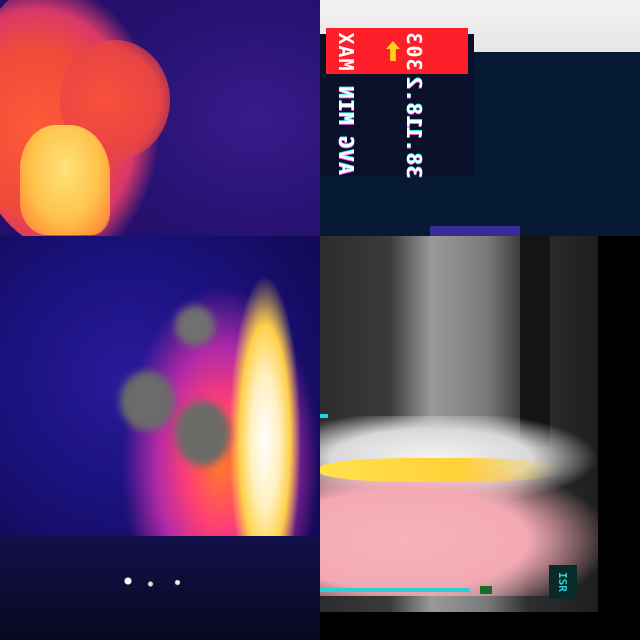  I want to click on avg-value: 38.1, so click(414, 151).